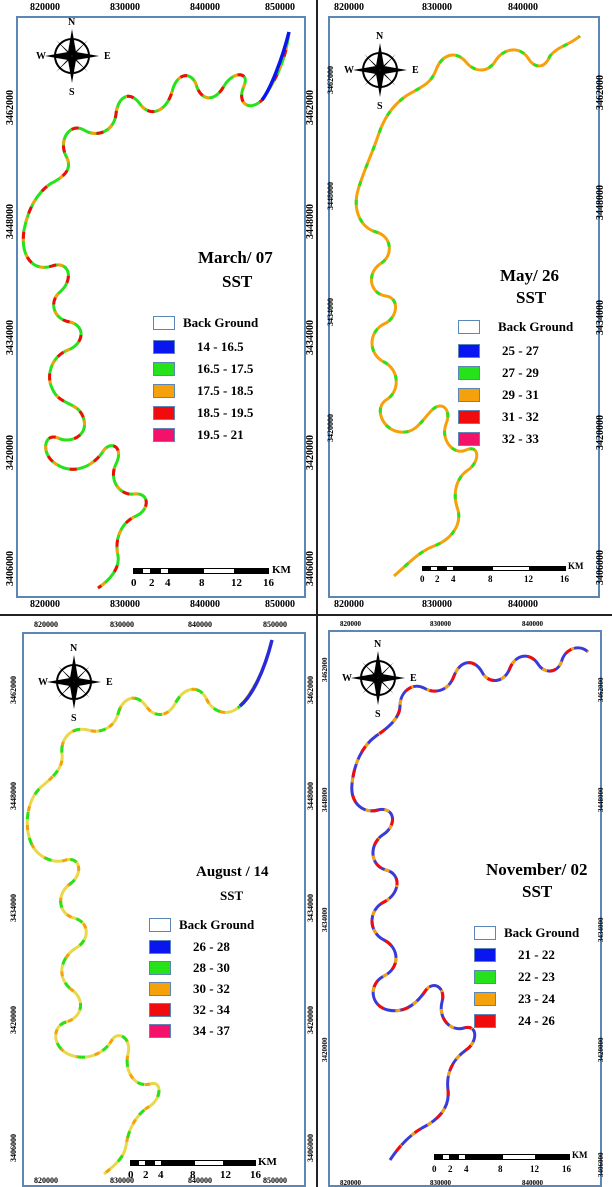 The image size is (612, 1187). Describe the element at coordinates (225, 368) in the screenshot. I see `legend-label: 16.5 - 17.5` at that location.